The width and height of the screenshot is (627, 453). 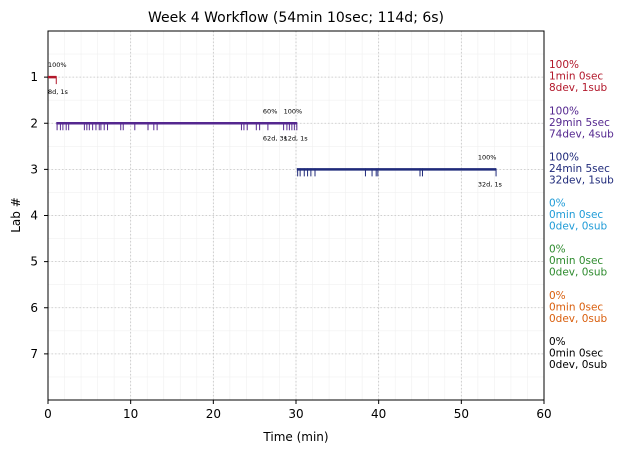 I want to click on lab-6-summary-line: 0dev, 0sub, so click(x=578, y=319).